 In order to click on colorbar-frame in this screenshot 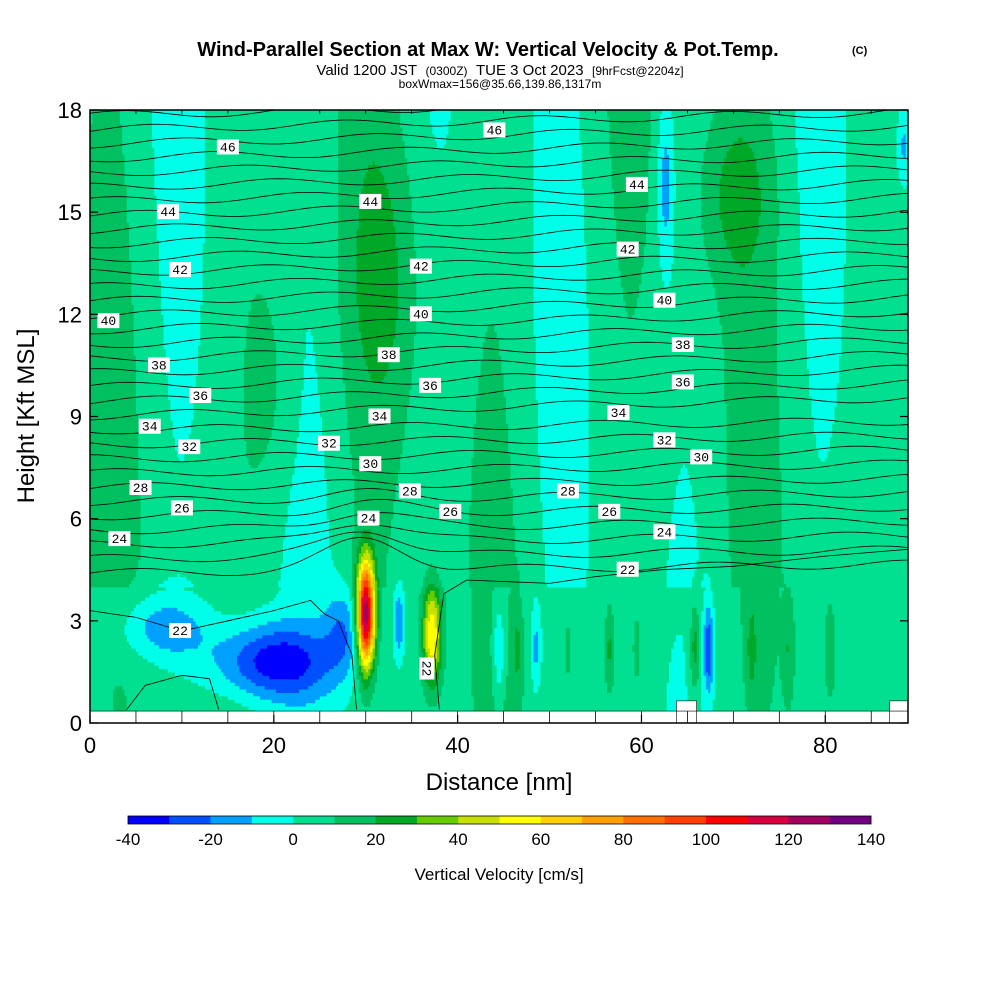, I will do `click(499, 820)`.